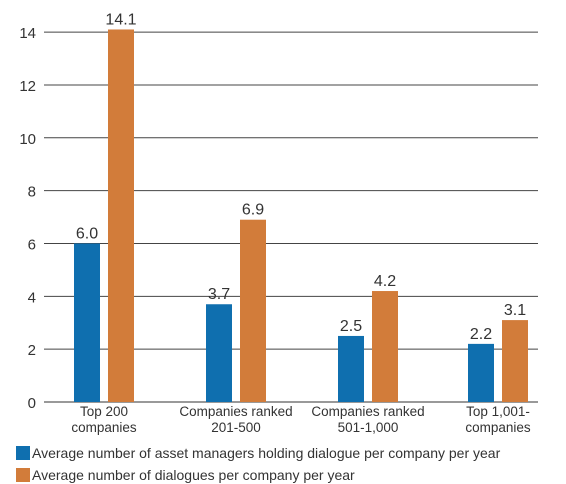  I want to click on y-axis: 0 2 4 6 8 10 12 14, so click(27, 218).